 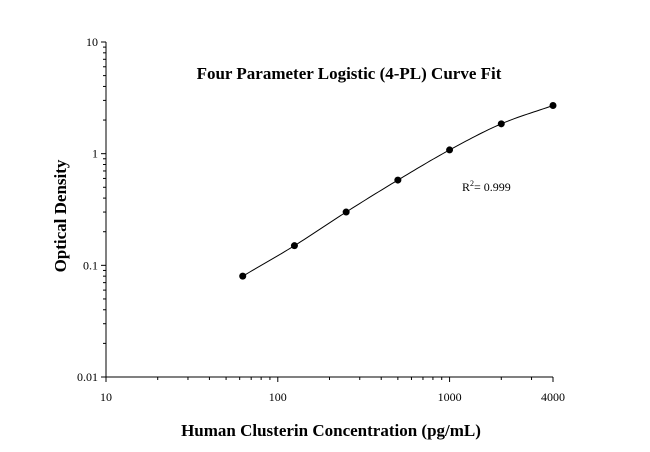 I want to click on r-squared-value: = 0.999, so click(x=492, y=187).